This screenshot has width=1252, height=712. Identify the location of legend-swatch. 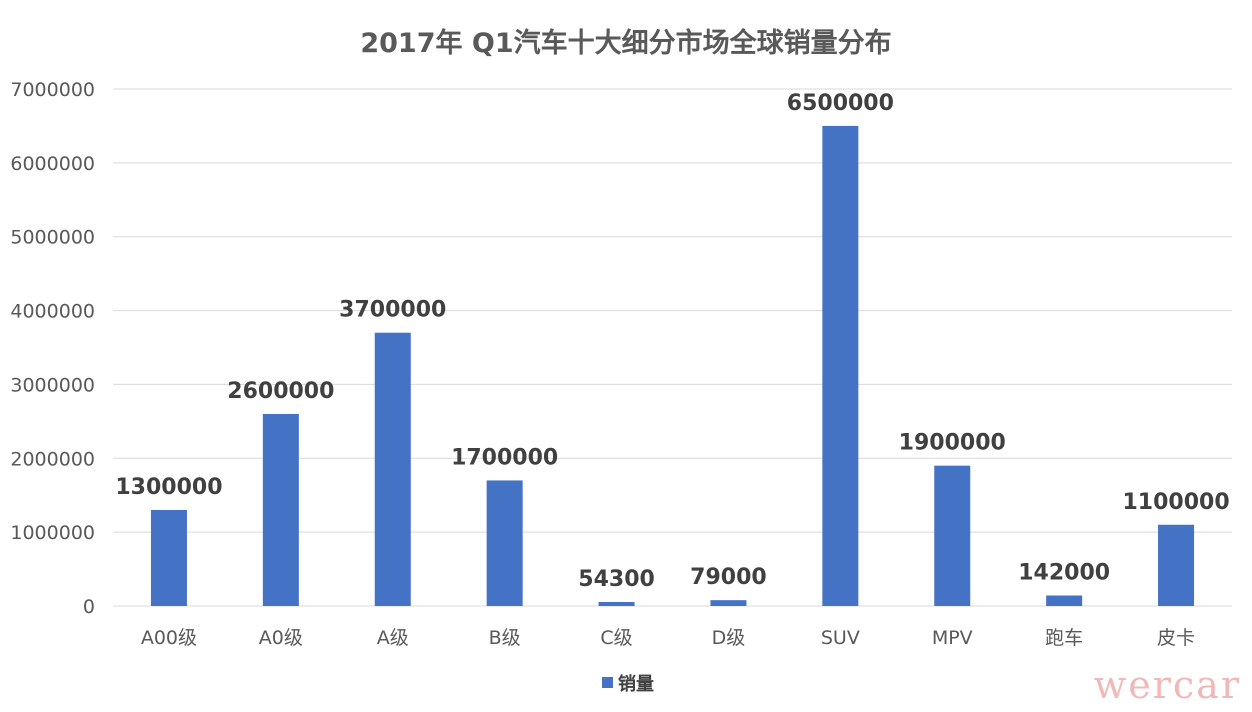
(607, 682).